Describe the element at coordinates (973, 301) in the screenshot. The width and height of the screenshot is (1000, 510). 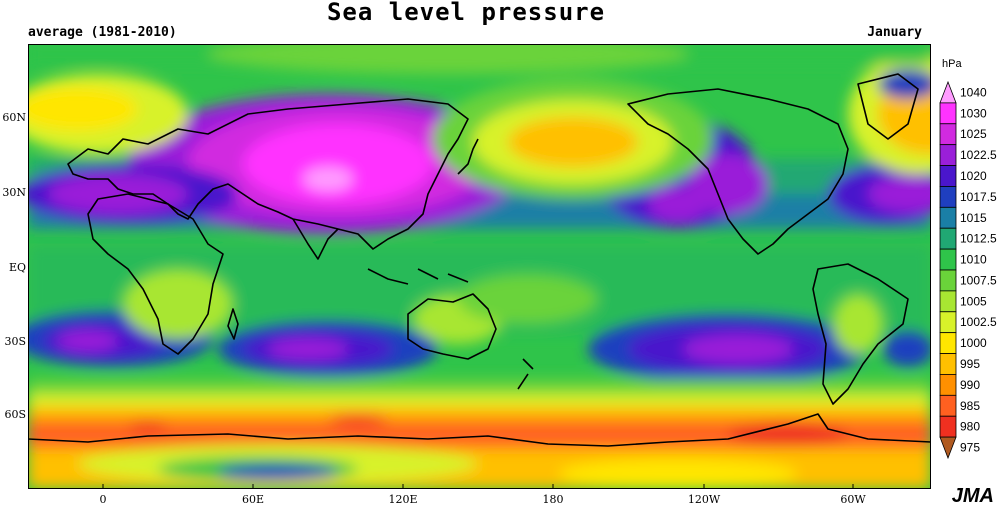
I see `legend-label: 1005` at that location.